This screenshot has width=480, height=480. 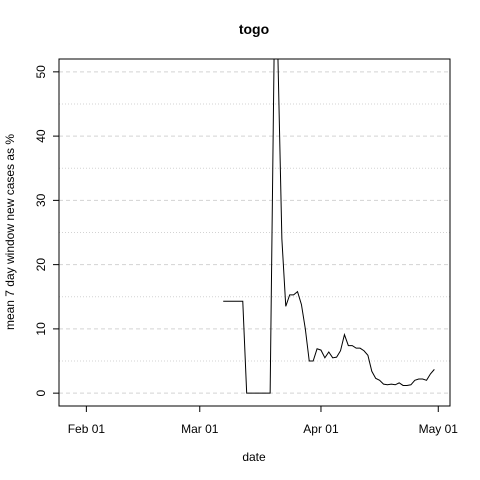 What do you see at coordinates (321, 429) in the screenshot?
I see `x-tick-label: Apr 01` at bounding box center [321, 429].